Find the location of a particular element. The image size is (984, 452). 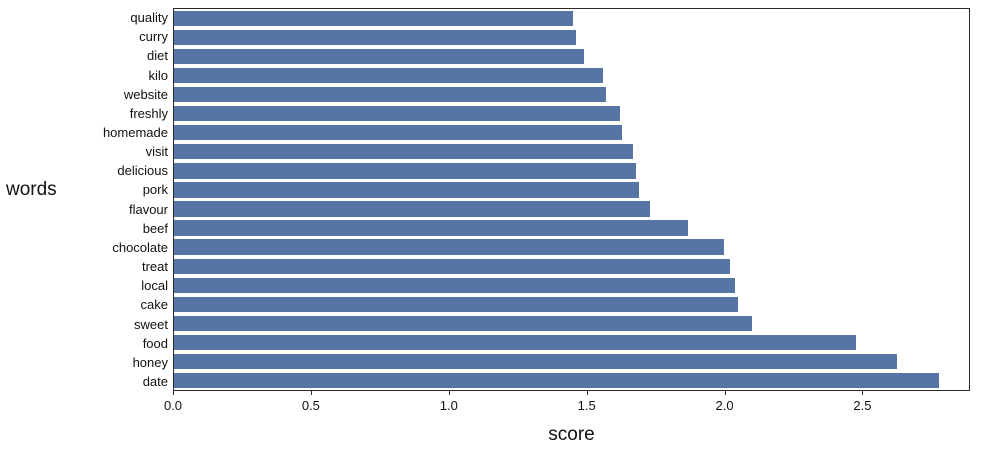

x-tick-label: 0.5 is located at coordinates (310, 405).